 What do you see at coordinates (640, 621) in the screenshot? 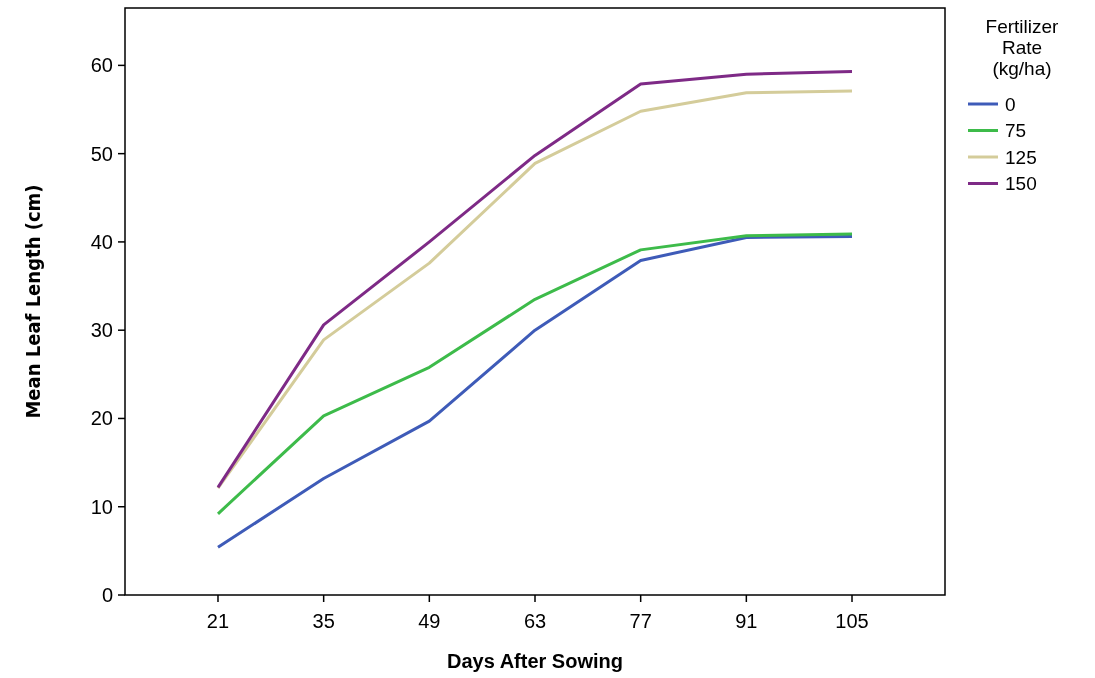
I see `x-tick-label: 77` at bounding box center [640, 621].